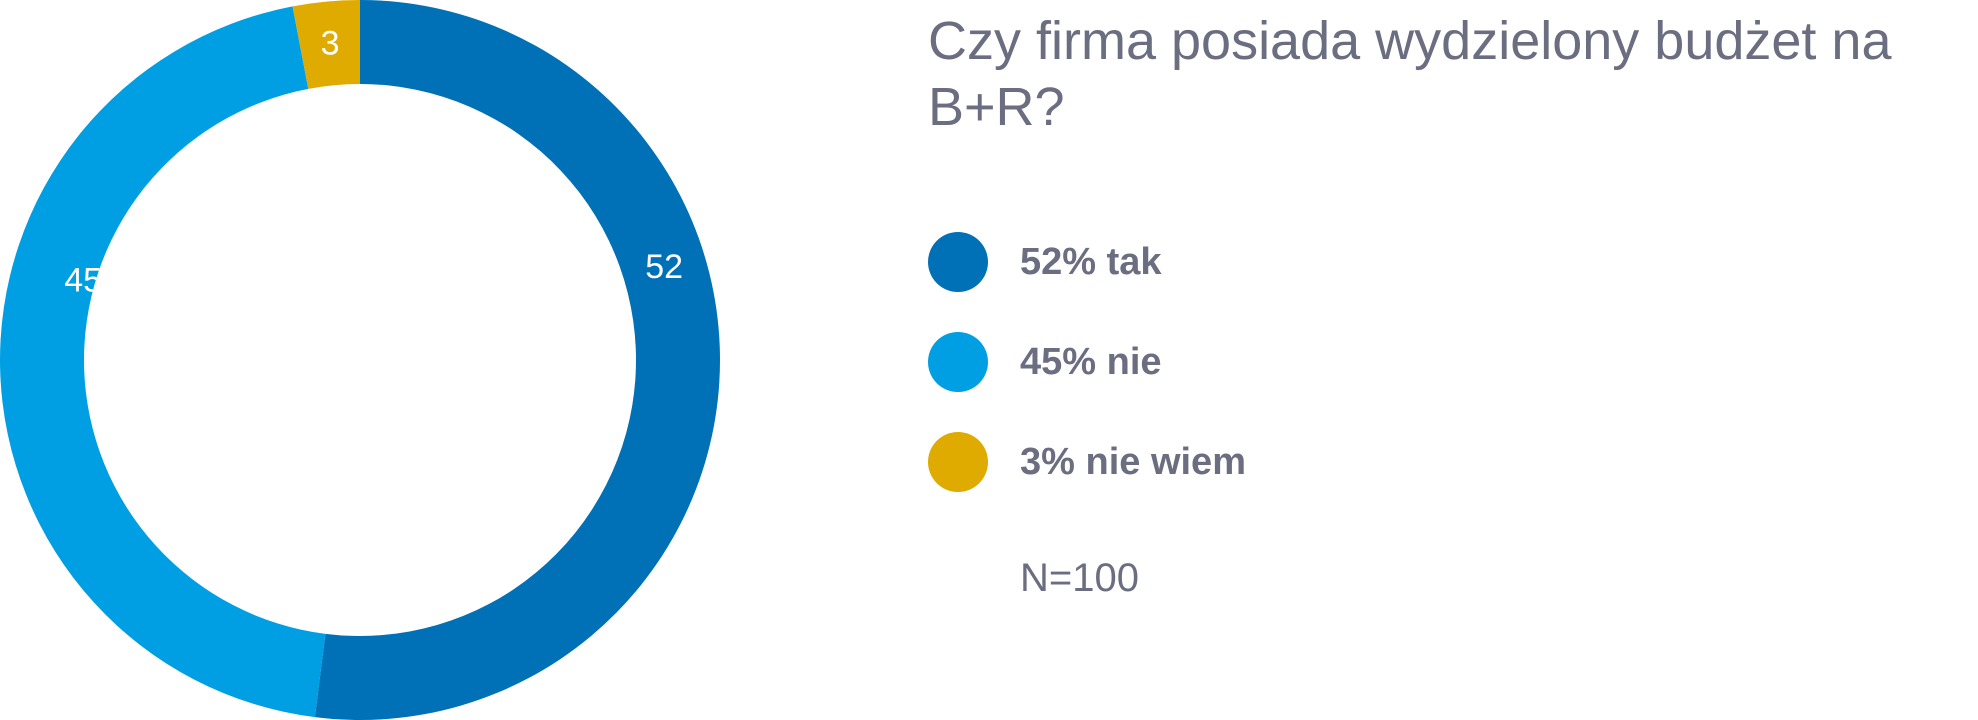  What do you see at coordinates (1091, 361) in the screenshot?
I see `legend-label-nie: 45% nie` at bounding box center [1091, 361].